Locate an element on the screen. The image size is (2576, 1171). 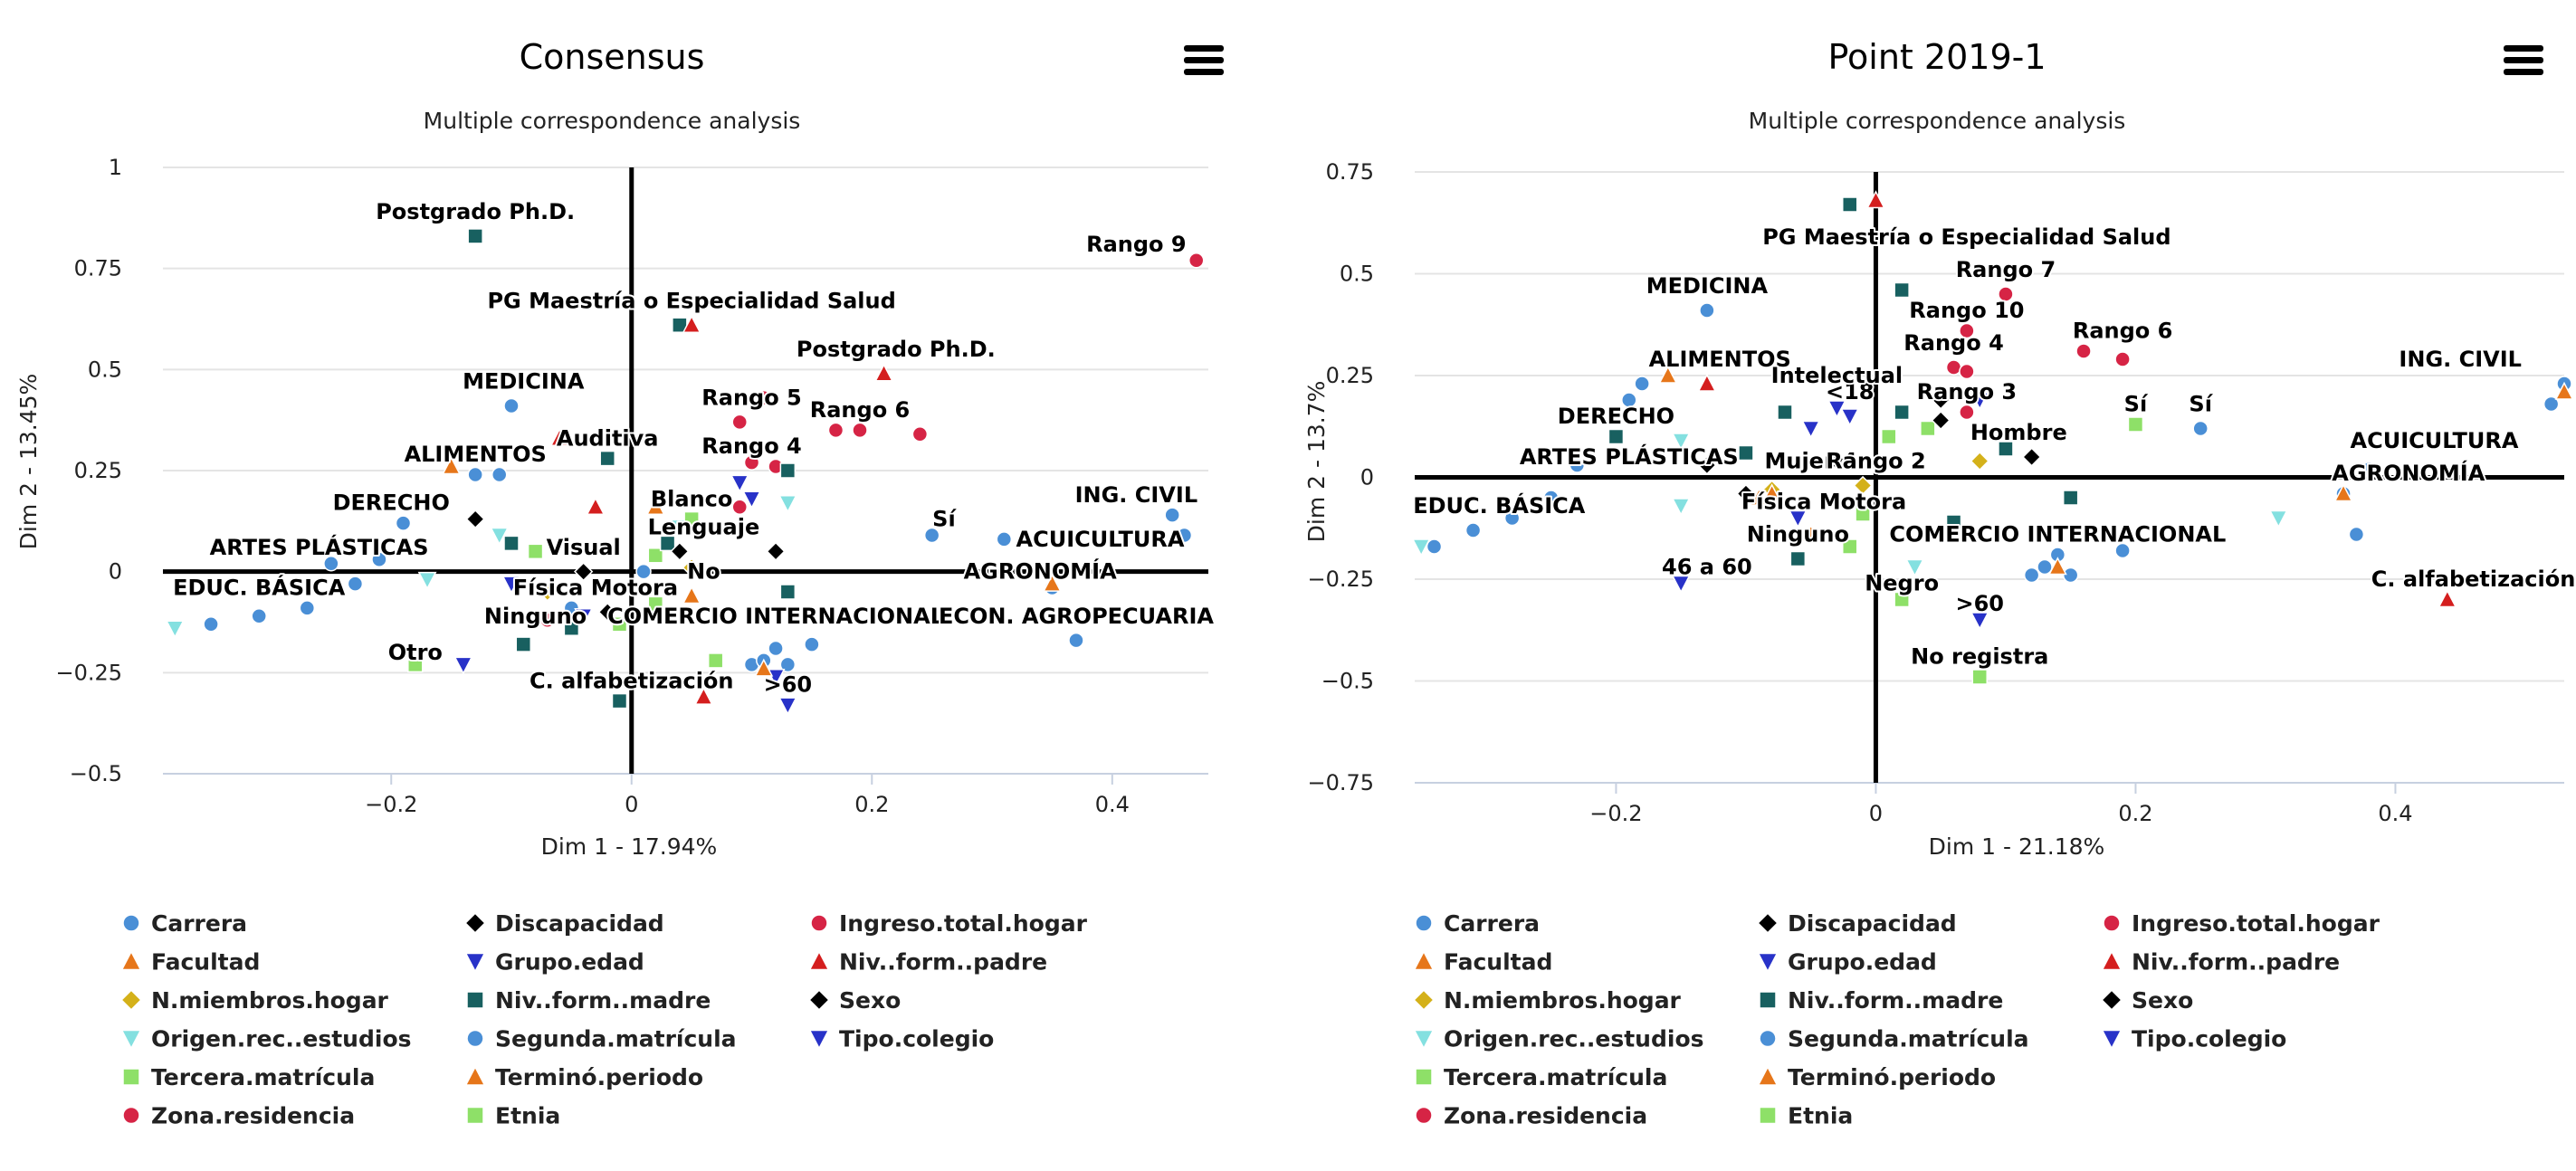
point-label: Blanco is located at coordinates (692, 498).